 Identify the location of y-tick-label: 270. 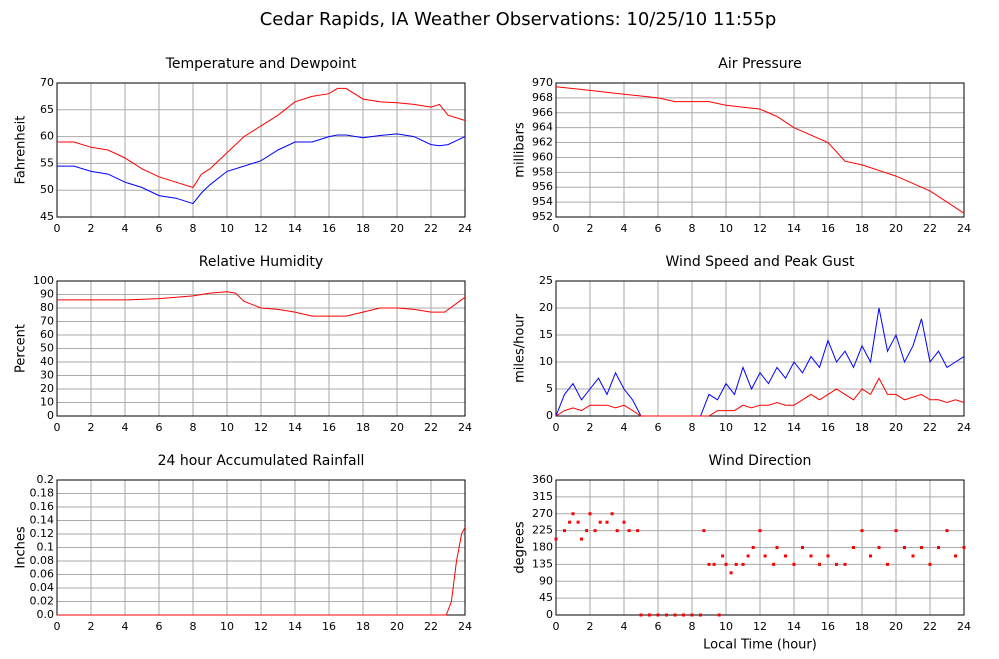
(542, 513).